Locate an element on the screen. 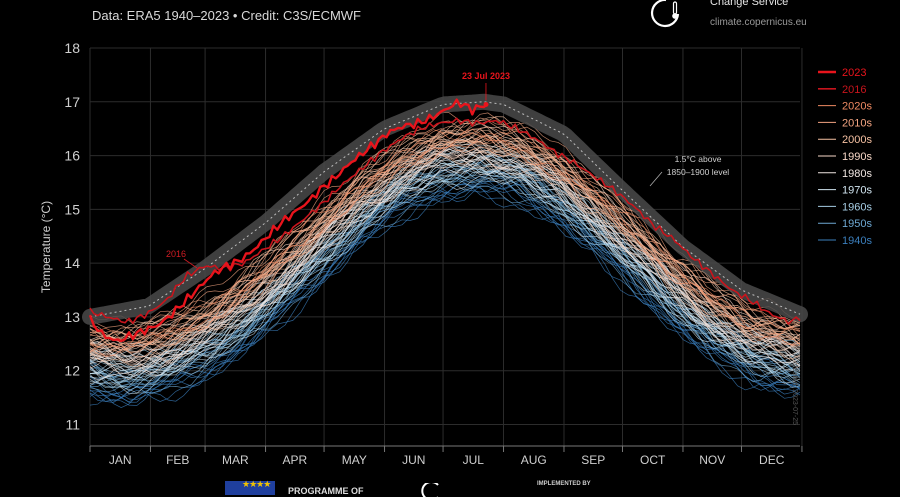 This screenshot has height=497, width=900. month-tick-label: JAN is located at coordinates (120, 460).